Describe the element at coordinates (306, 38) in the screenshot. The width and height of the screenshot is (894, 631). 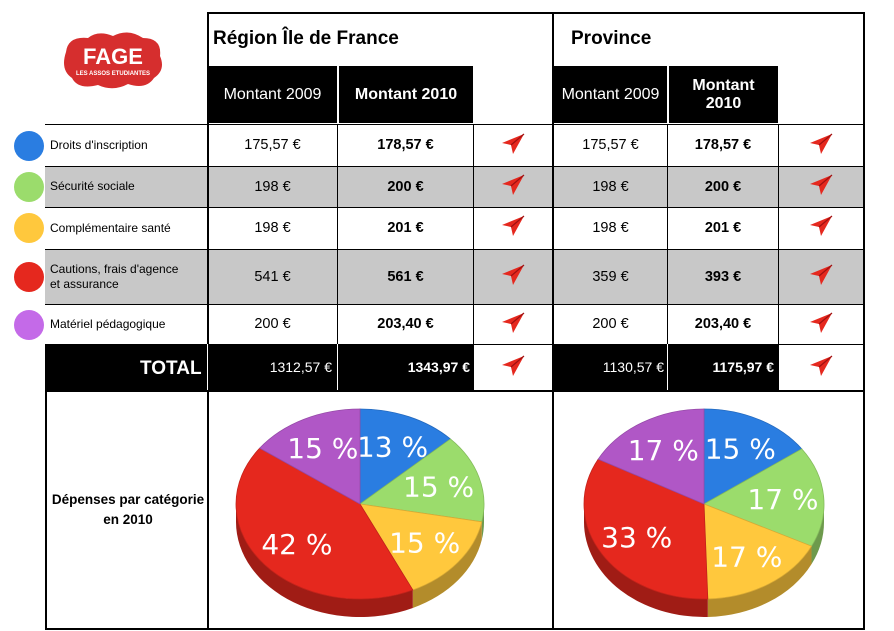
I see `region-title-idf: Région Île de France` at that location.